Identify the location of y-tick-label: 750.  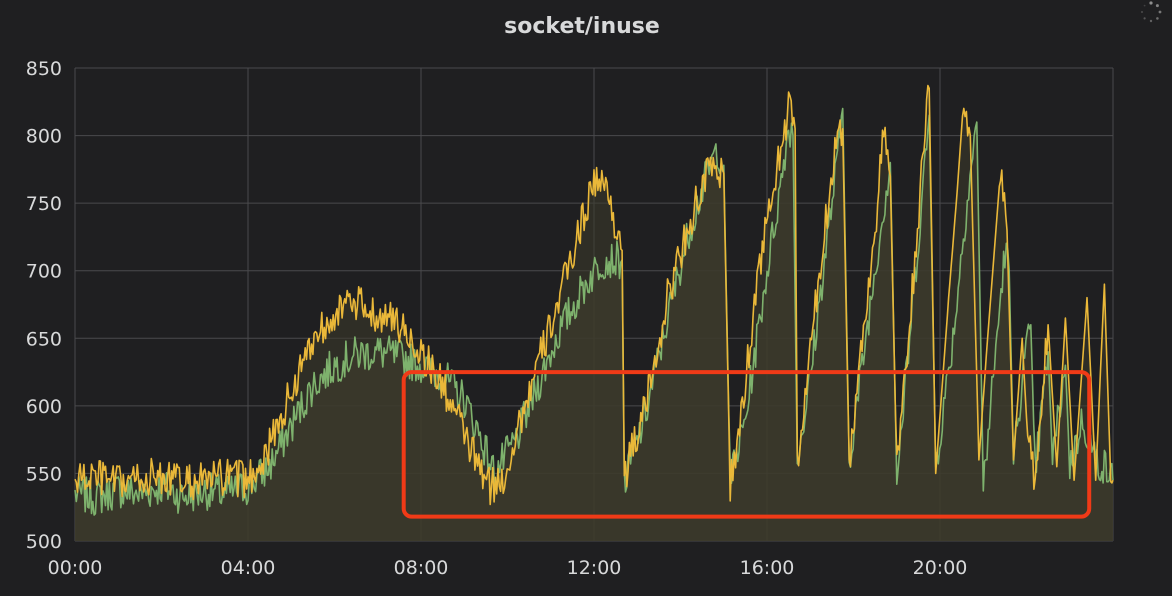
(44, 204).